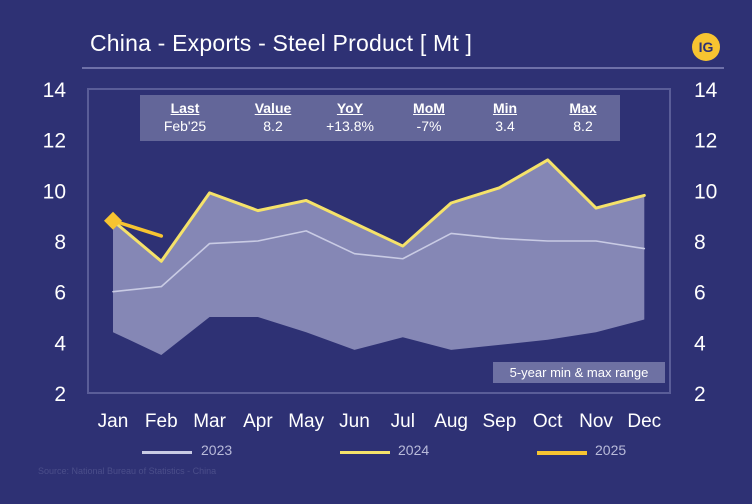  I want to click on y-tick-left-8: 8, so click(60, 242).